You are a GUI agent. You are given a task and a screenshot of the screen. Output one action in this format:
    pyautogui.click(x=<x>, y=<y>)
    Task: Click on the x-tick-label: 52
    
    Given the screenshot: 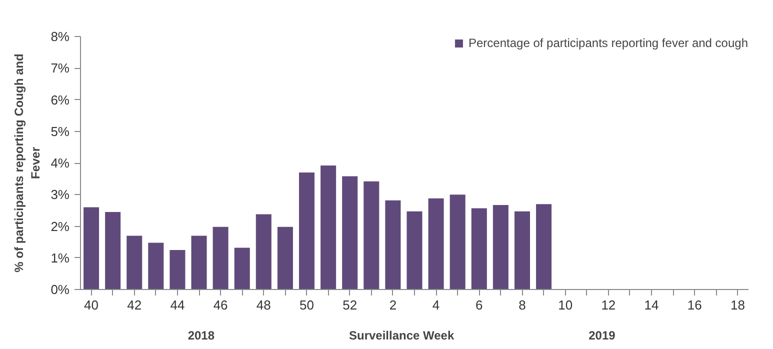 What is the action you would take?
    pyautogui.click(x=350, y=305)
    